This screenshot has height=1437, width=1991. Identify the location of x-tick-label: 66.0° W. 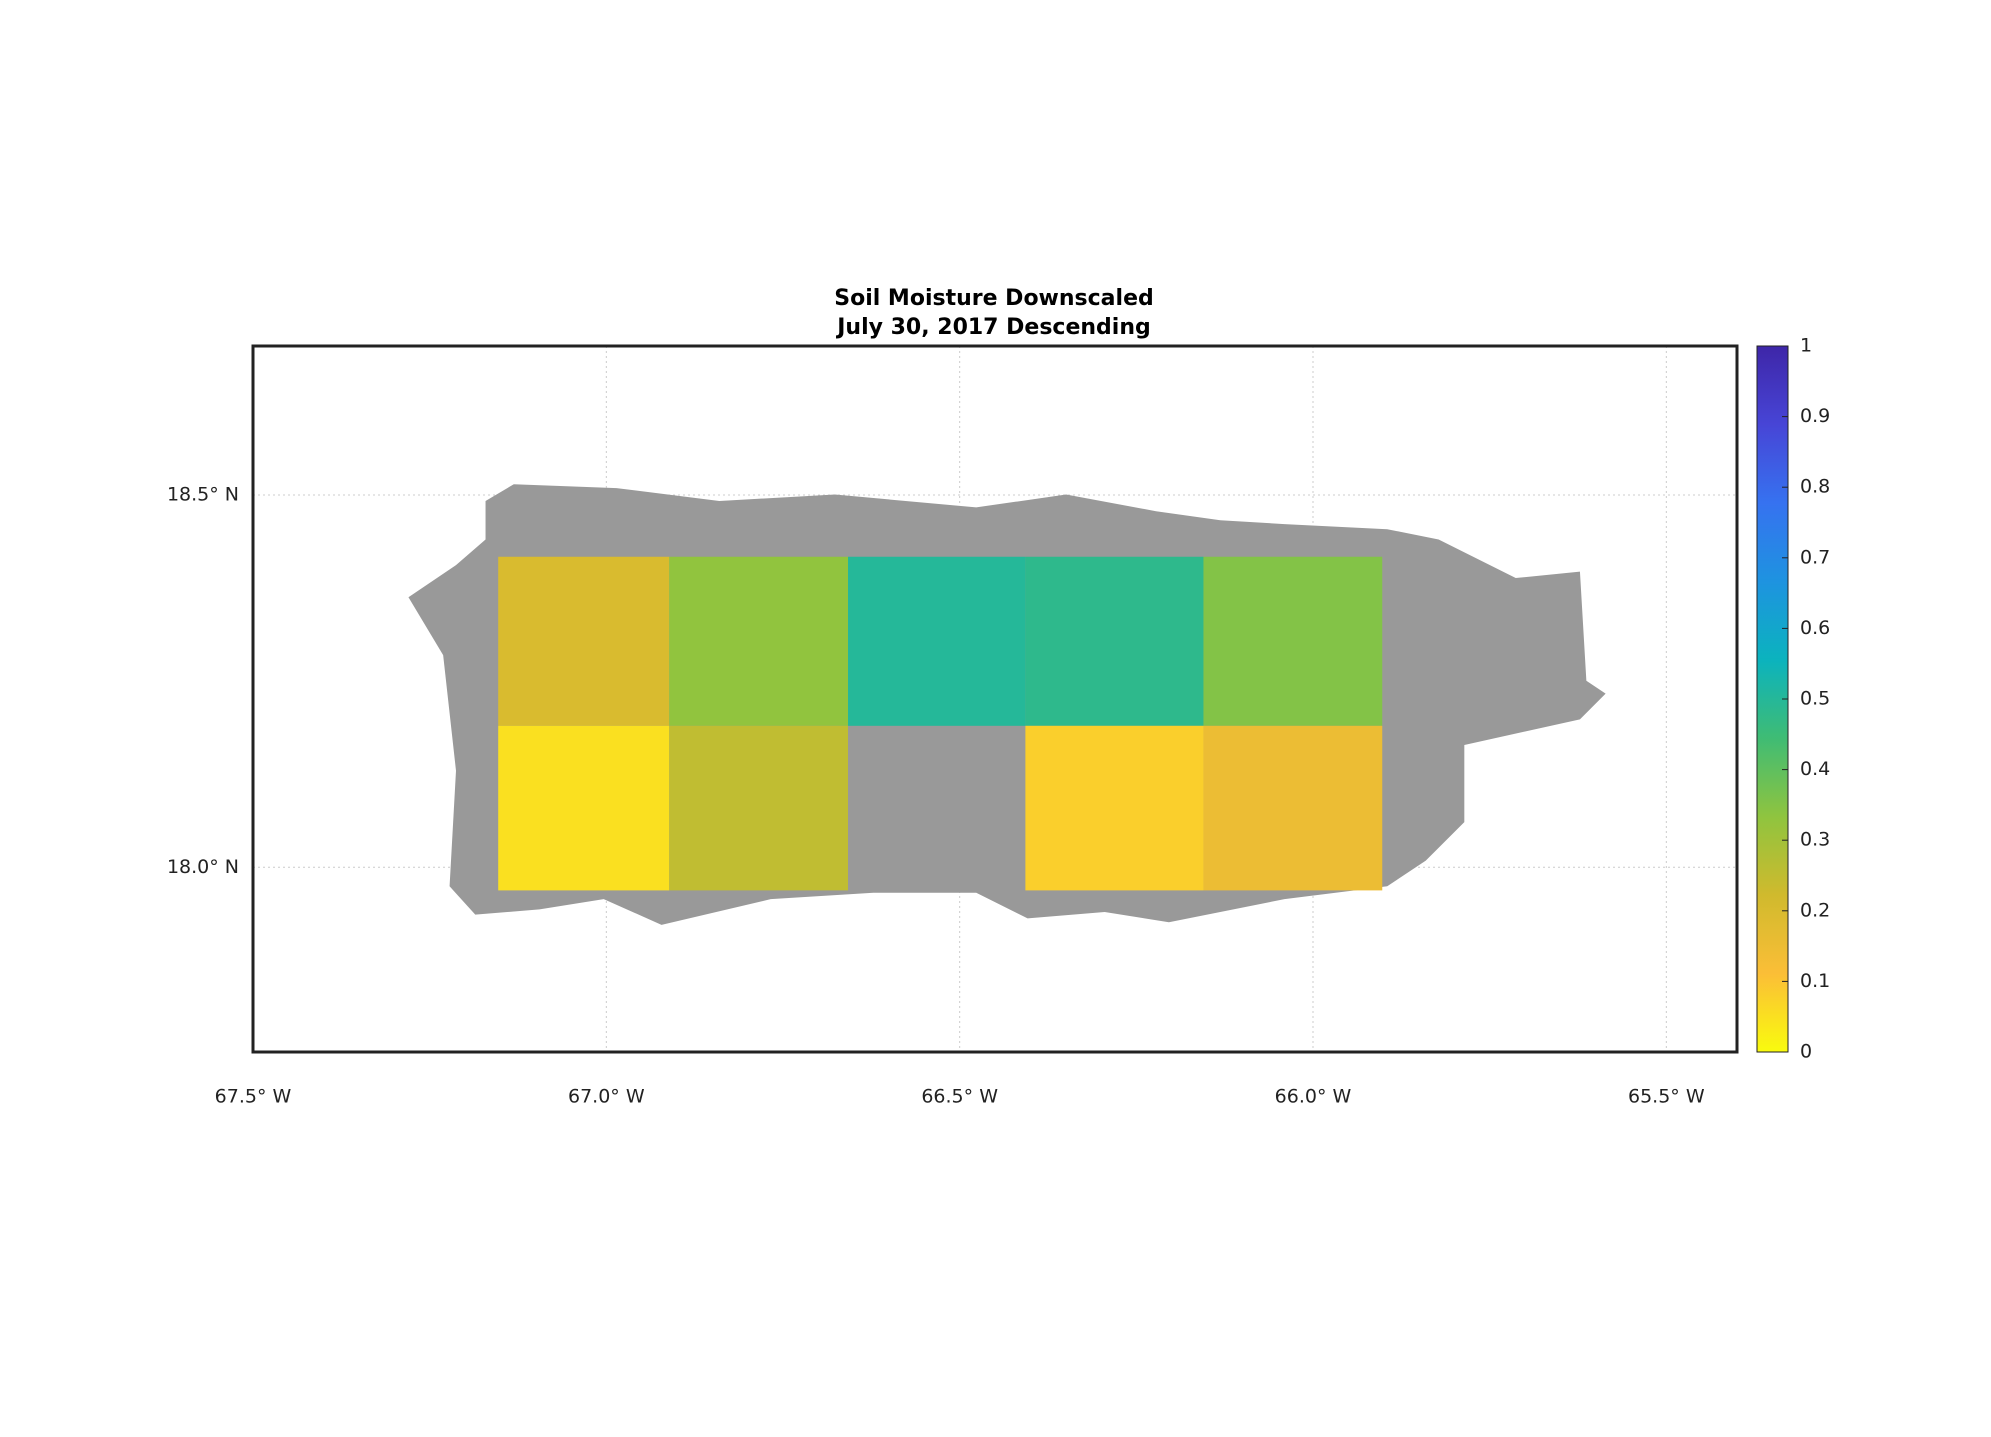
(1313, 1097).